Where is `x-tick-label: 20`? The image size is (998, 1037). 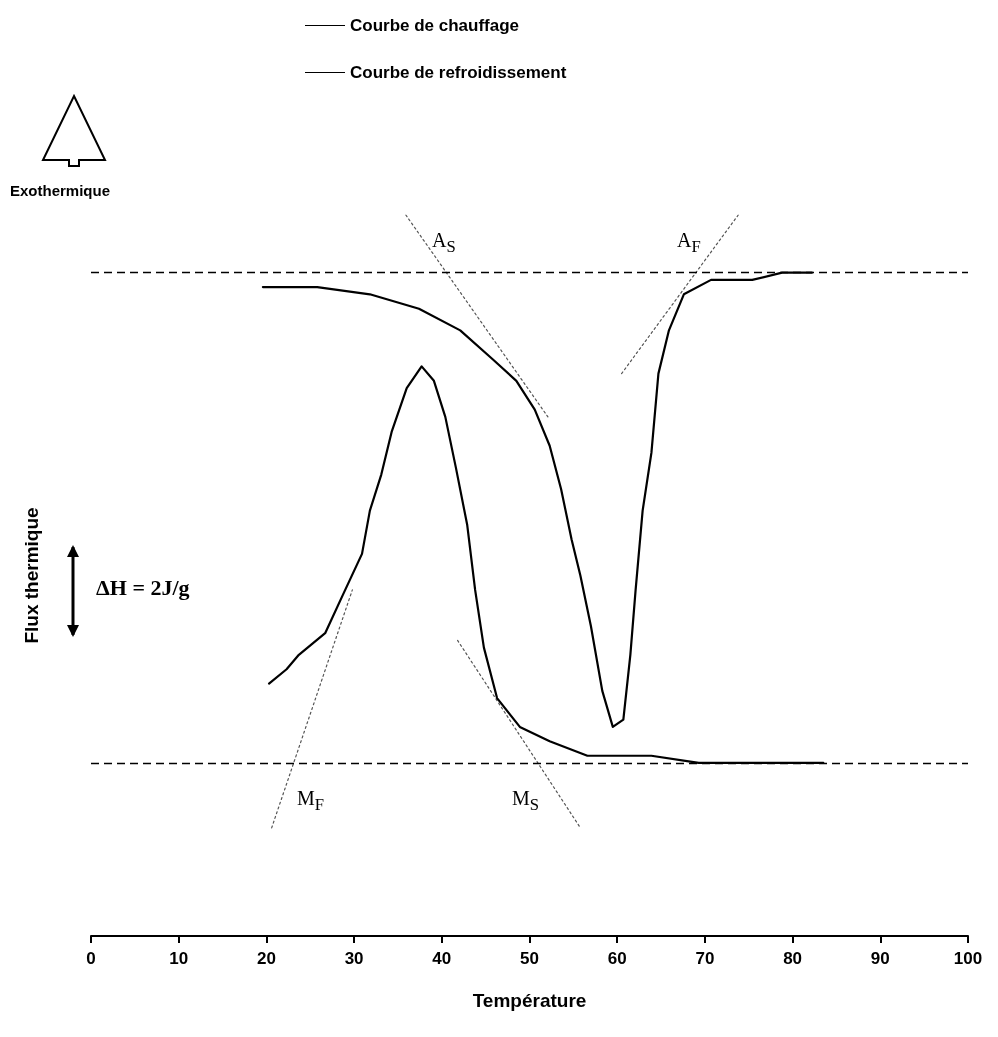 x-tick-label: 20 is located at coordinates (266, 958).